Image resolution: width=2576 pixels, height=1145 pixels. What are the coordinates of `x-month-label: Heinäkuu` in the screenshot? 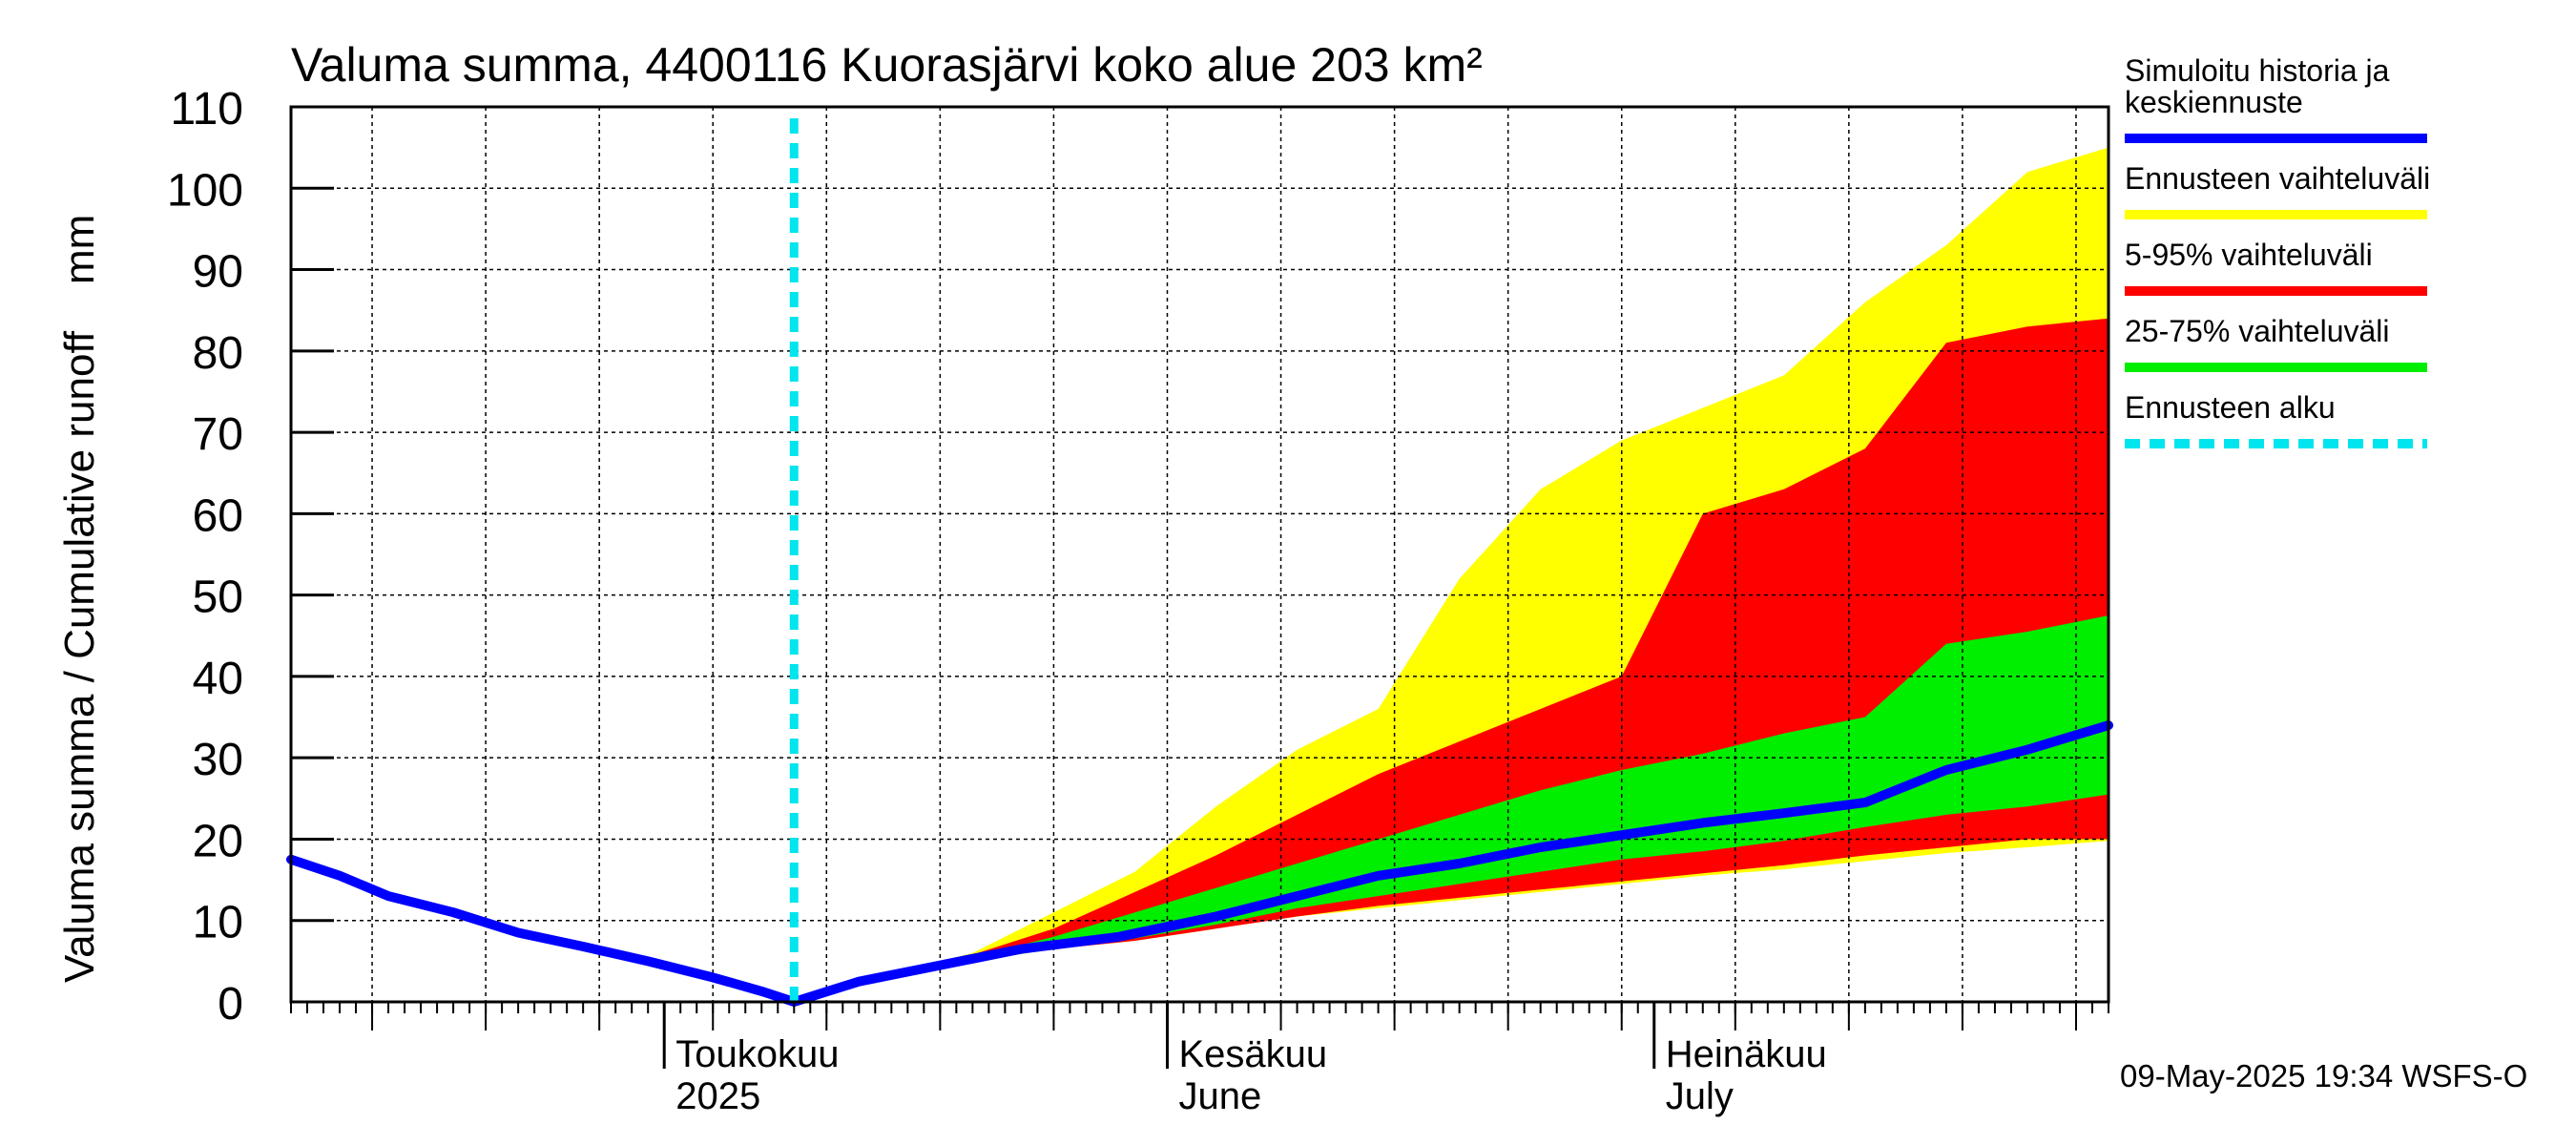 It's located at (1746, 1054).